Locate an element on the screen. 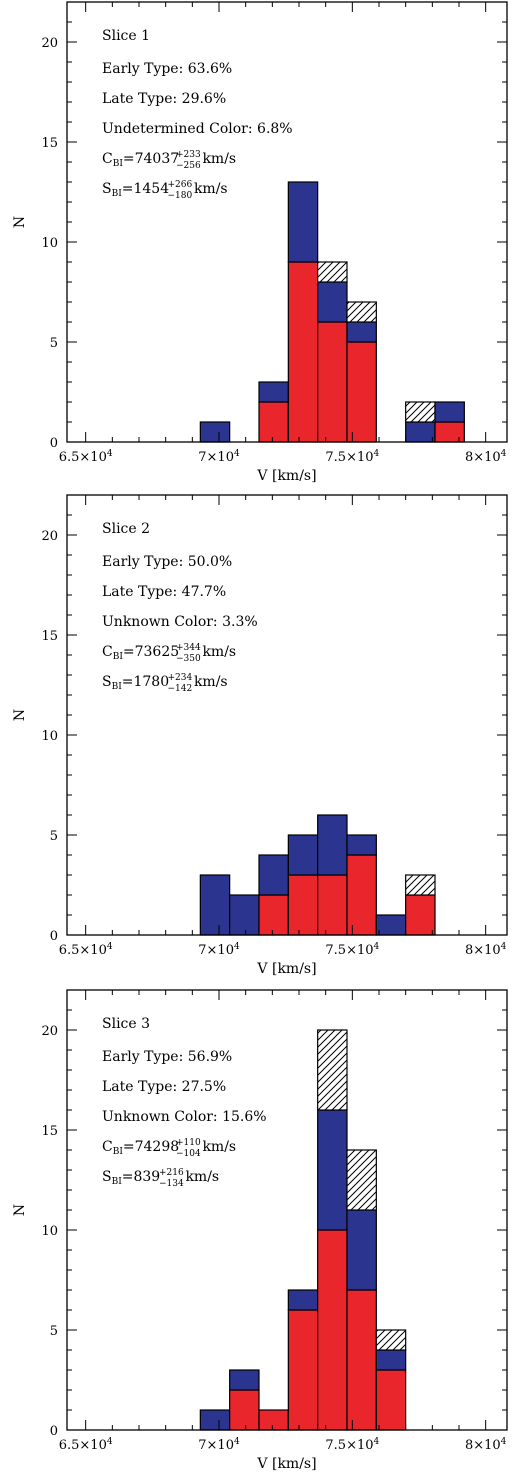 This screenshot has height=1481, width=523. late-type-label: Late Type: 29.6% is located at coordinates (164, 99).